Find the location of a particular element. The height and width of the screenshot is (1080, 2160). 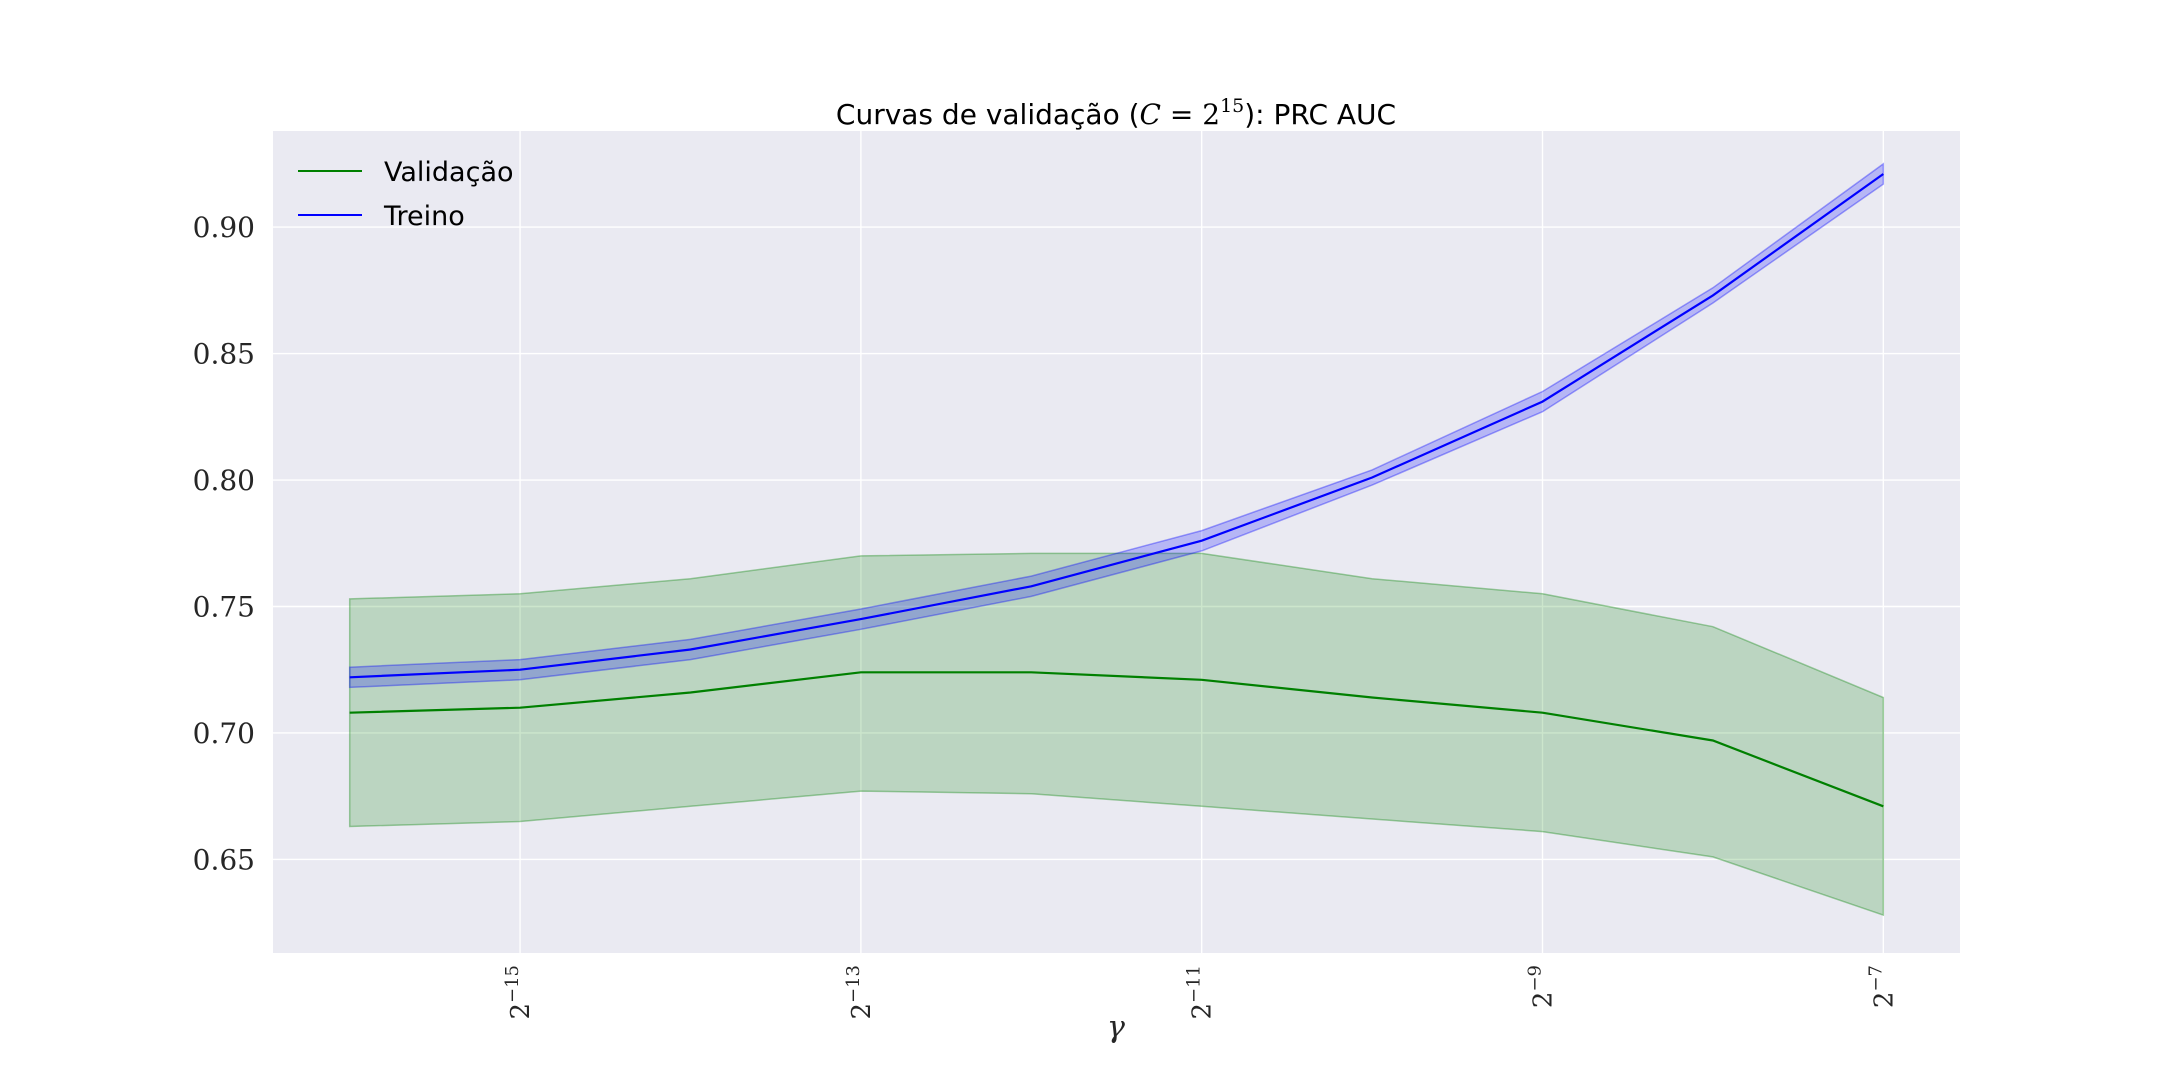

legend-label-validacao: Validação is located at coordinates (449, 172).